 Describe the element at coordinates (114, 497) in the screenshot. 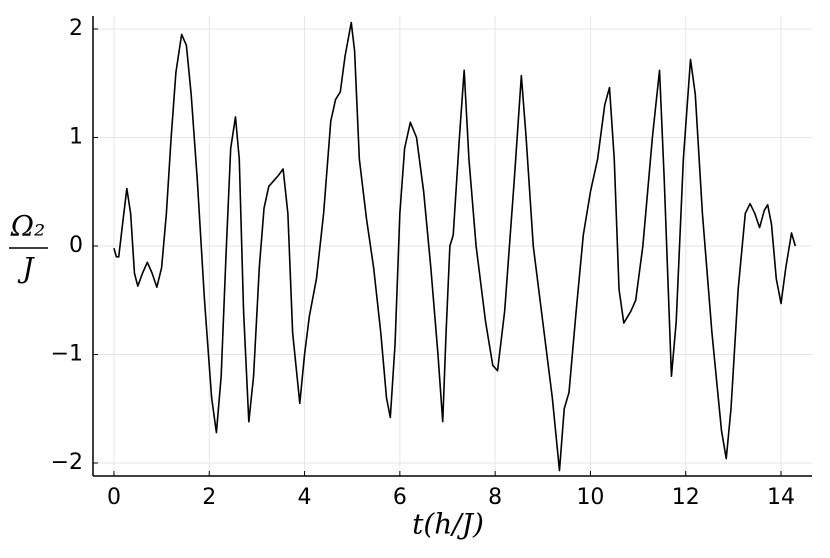

I see `x-tick-label: 0` at that location.